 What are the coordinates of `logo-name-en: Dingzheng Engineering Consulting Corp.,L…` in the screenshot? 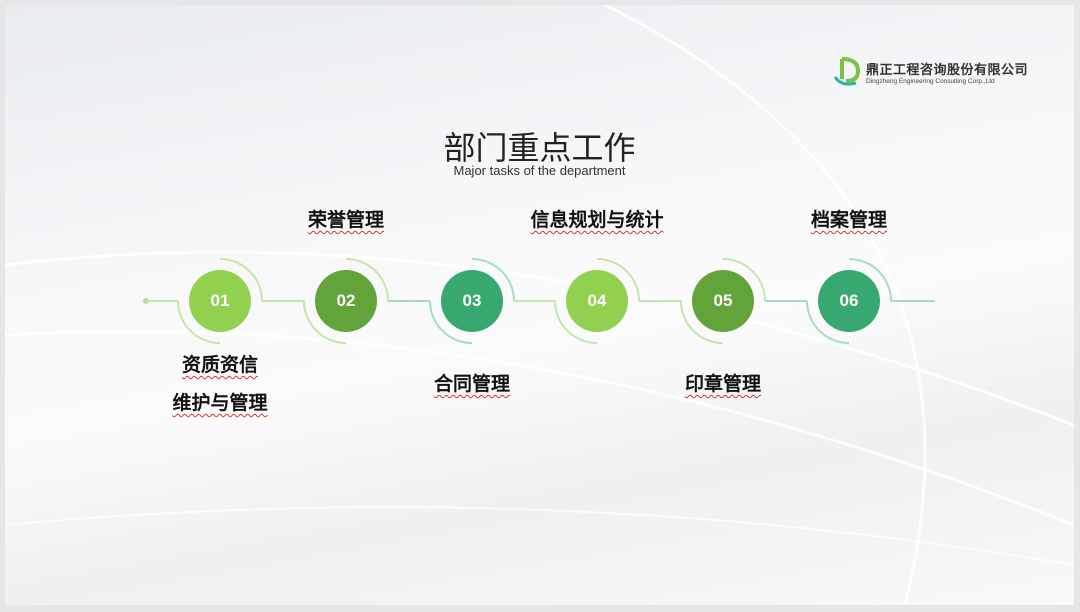 It's located at (930, 81).